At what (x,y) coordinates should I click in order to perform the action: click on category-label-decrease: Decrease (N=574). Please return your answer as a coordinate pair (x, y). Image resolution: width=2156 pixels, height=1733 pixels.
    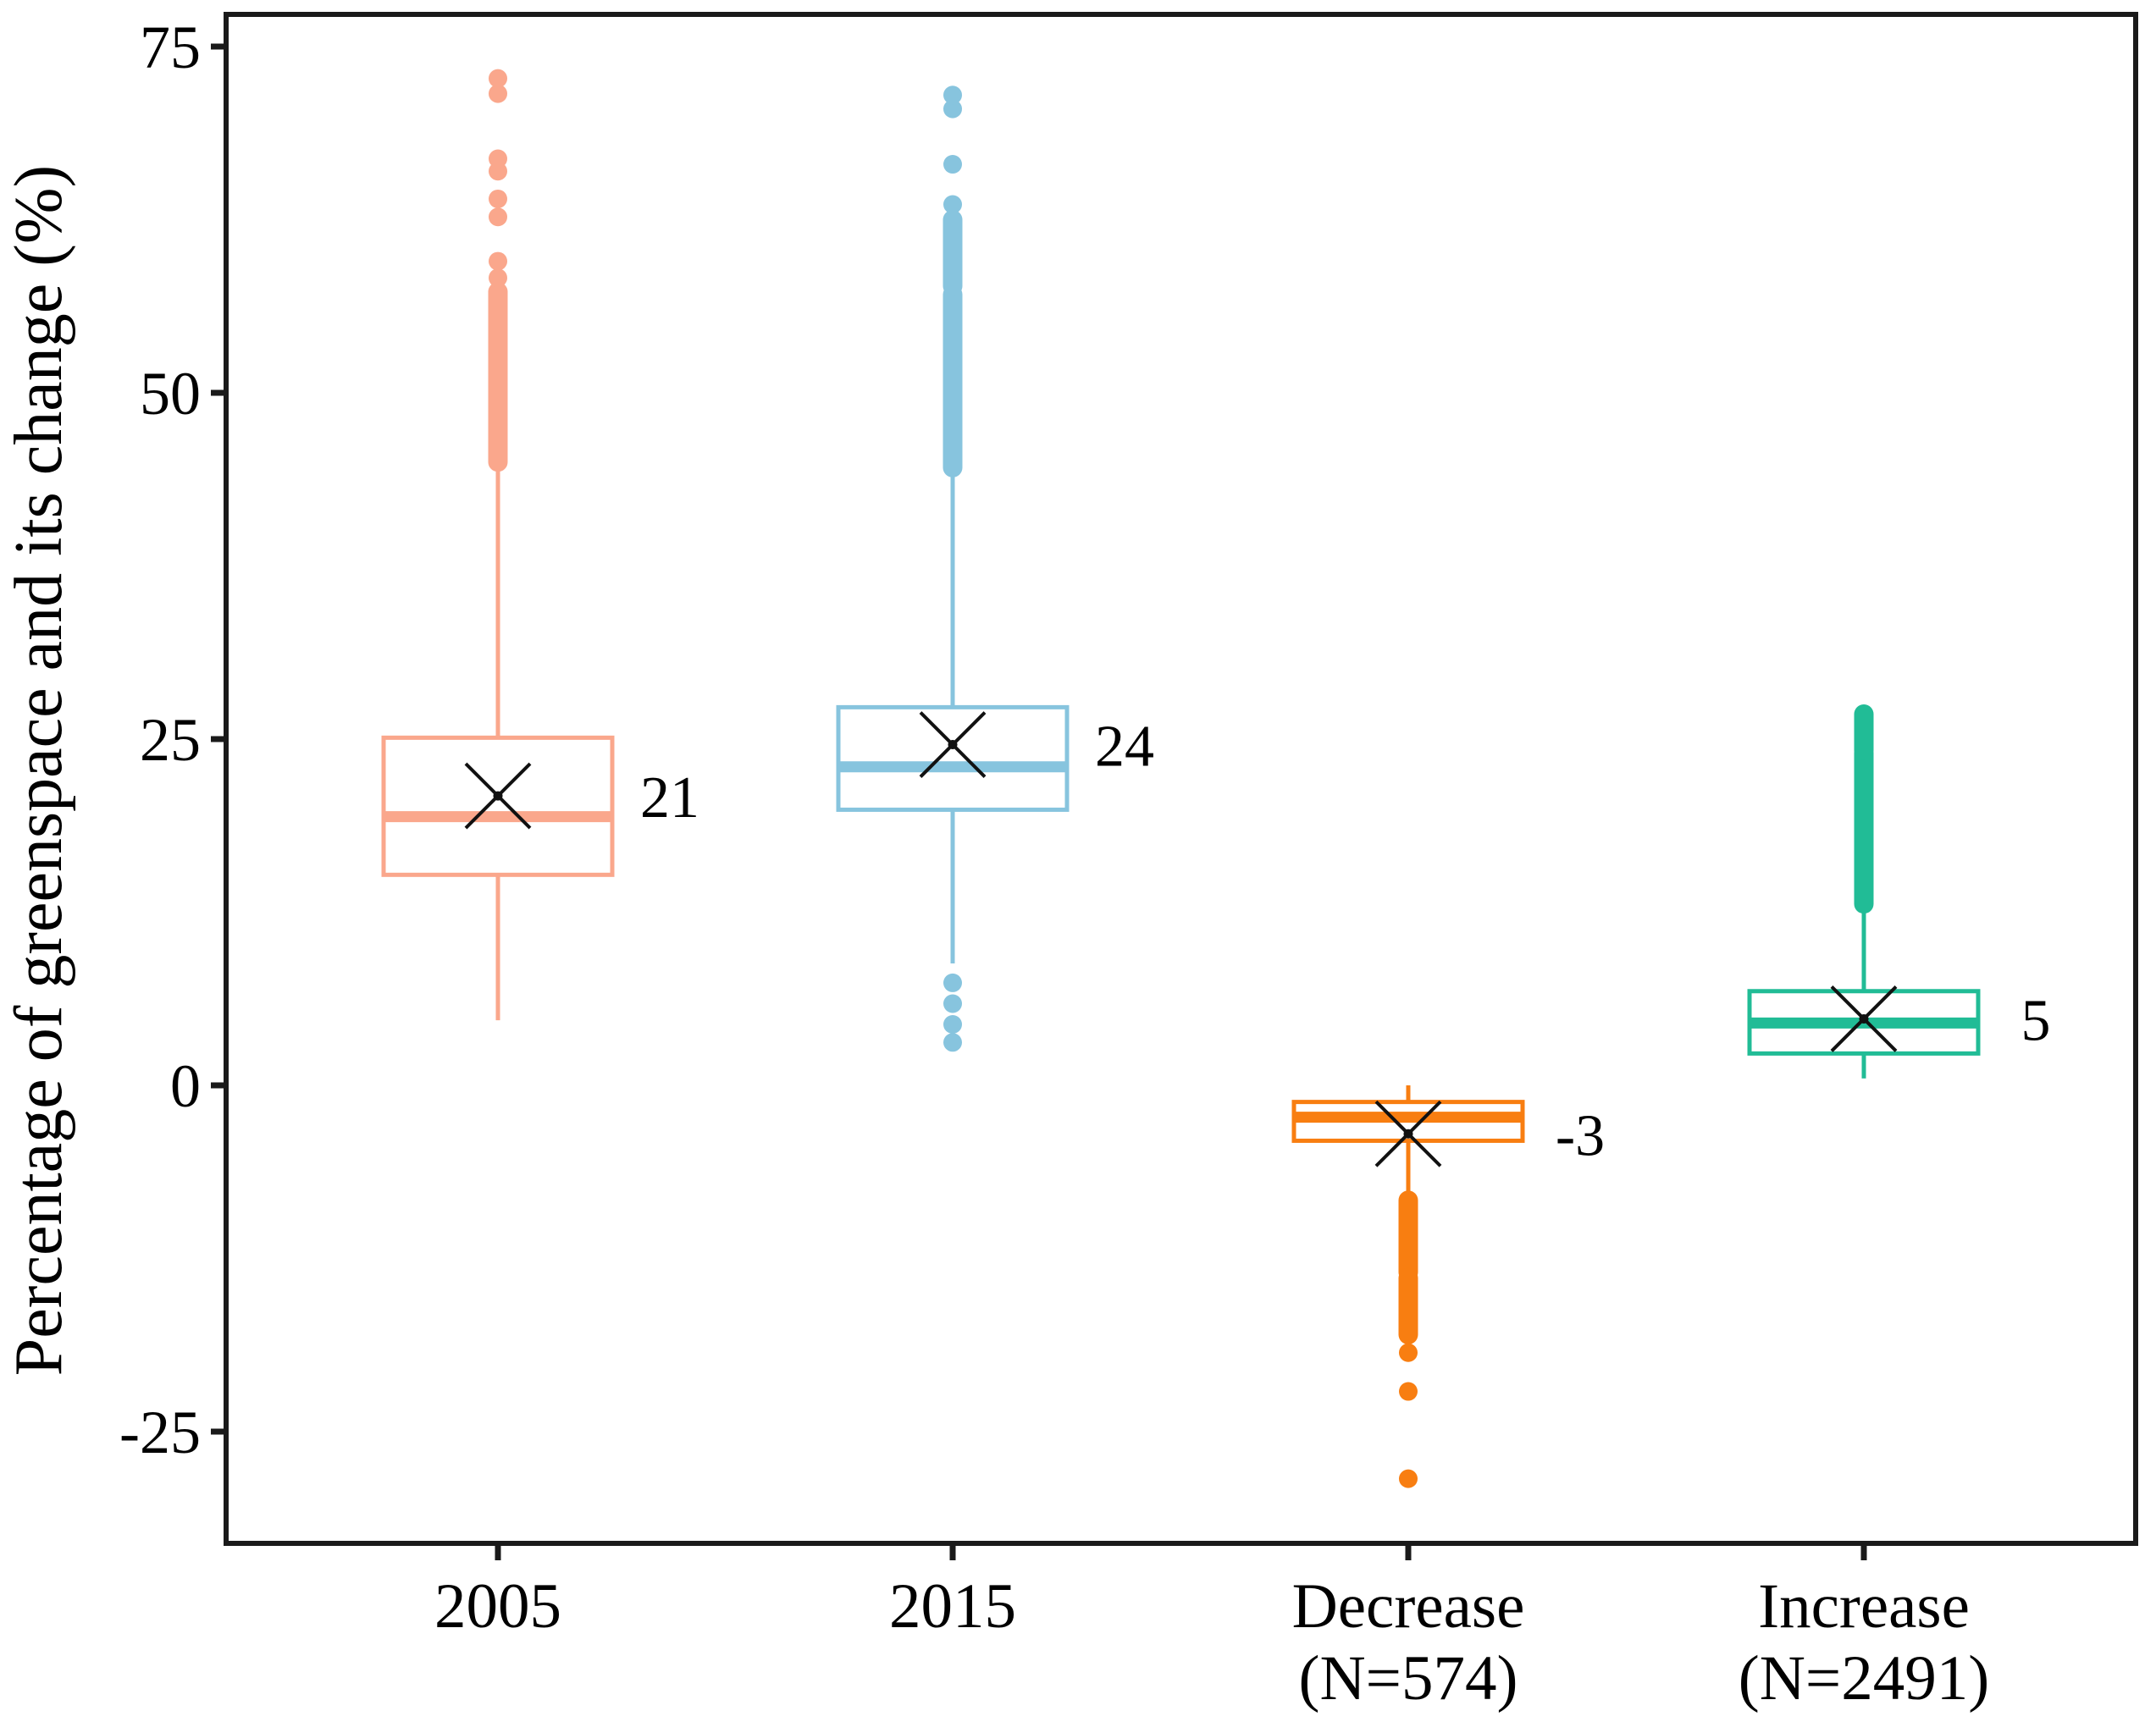
    Looking at the image, I should click on (1408, 1642).